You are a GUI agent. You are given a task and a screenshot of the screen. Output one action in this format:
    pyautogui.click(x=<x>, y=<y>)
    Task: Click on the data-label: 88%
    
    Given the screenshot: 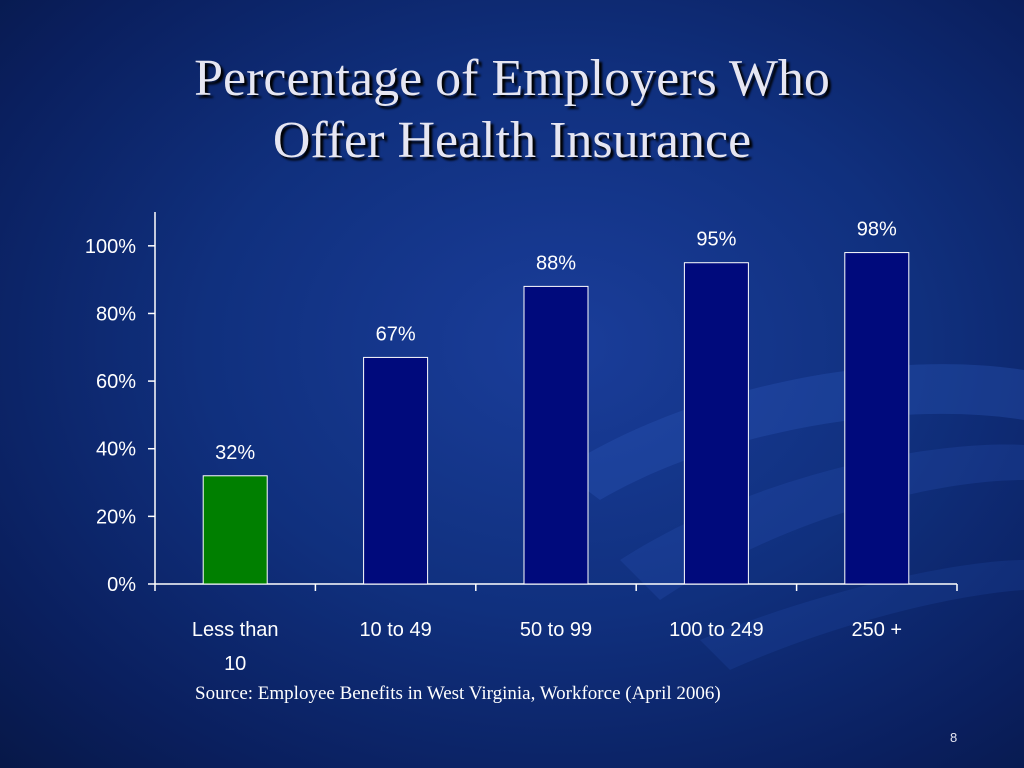 What is the action you would take?
    pyautogui.click(x=556, y=263)
    